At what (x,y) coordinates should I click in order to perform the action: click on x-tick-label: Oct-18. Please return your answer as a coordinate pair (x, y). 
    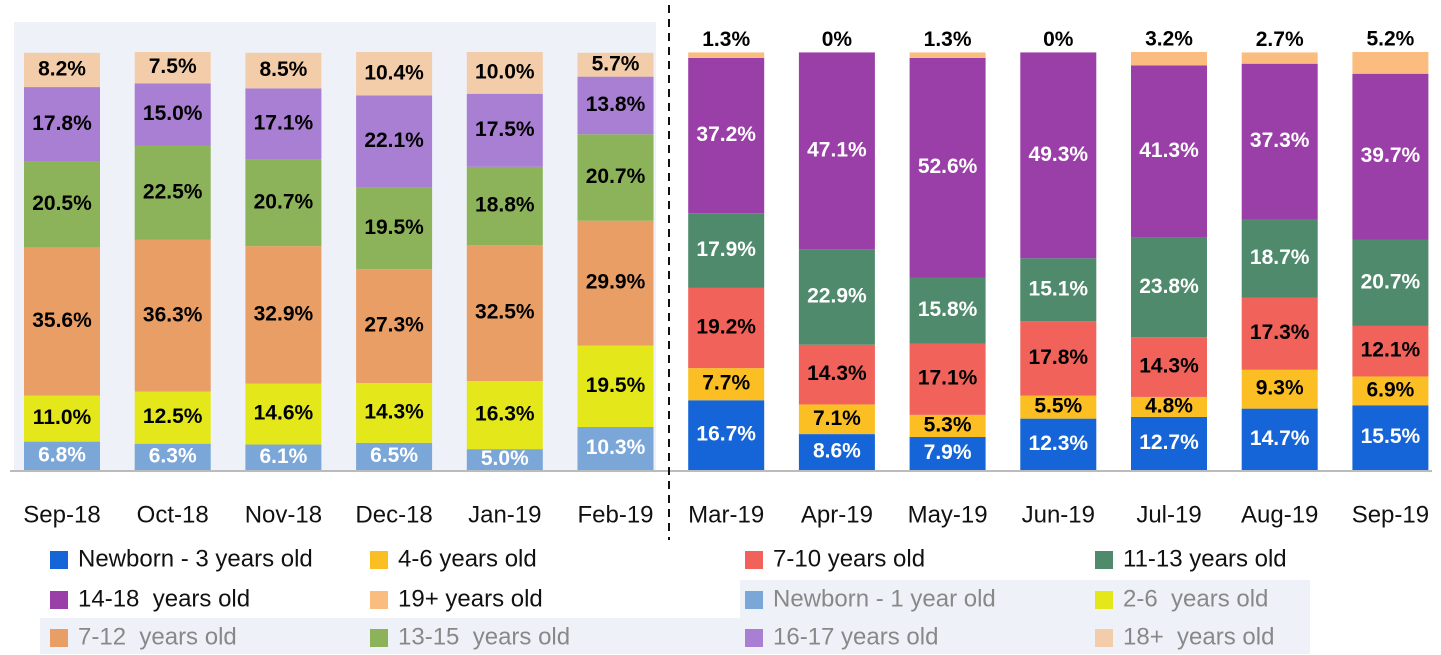
    Looking at the image, I should click on (173, 514).